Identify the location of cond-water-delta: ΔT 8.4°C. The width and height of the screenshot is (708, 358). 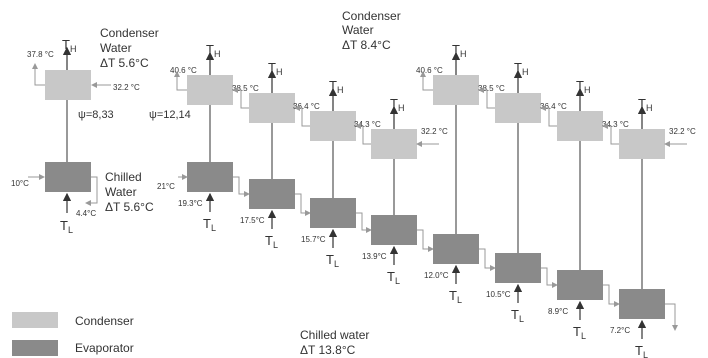
(366, 45).